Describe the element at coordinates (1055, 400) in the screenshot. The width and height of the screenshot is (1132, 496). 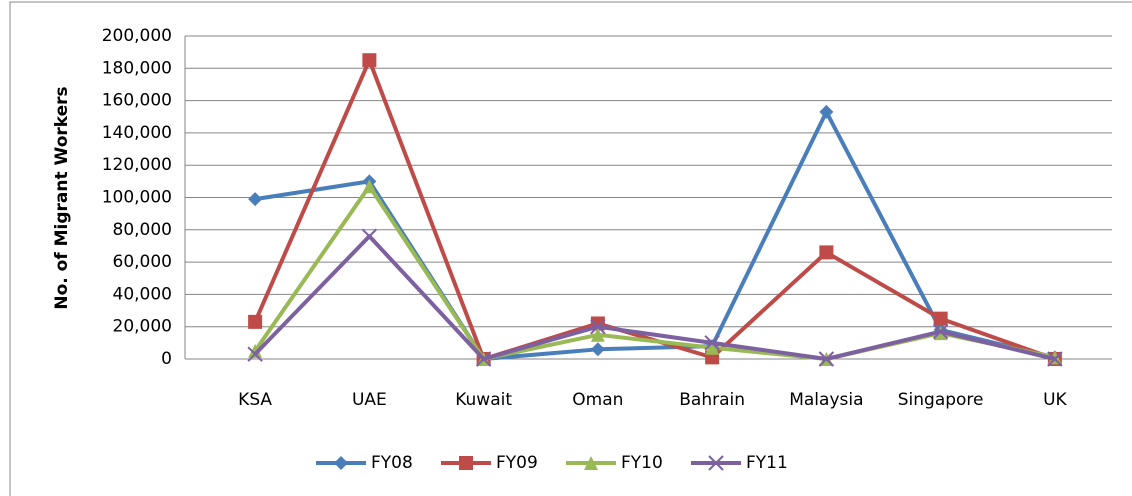
I see `x-tick-label: UK` at that location.